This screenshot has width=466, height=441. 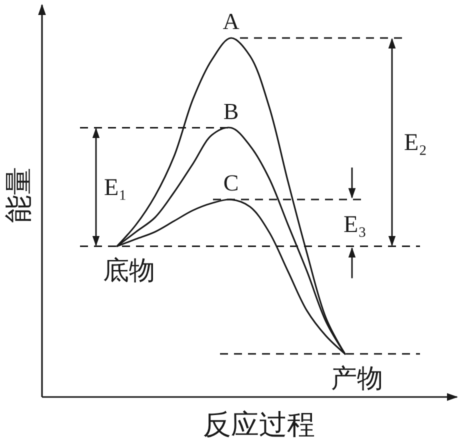 I want to click on annotation: E₃, so click(x=355, y=225).